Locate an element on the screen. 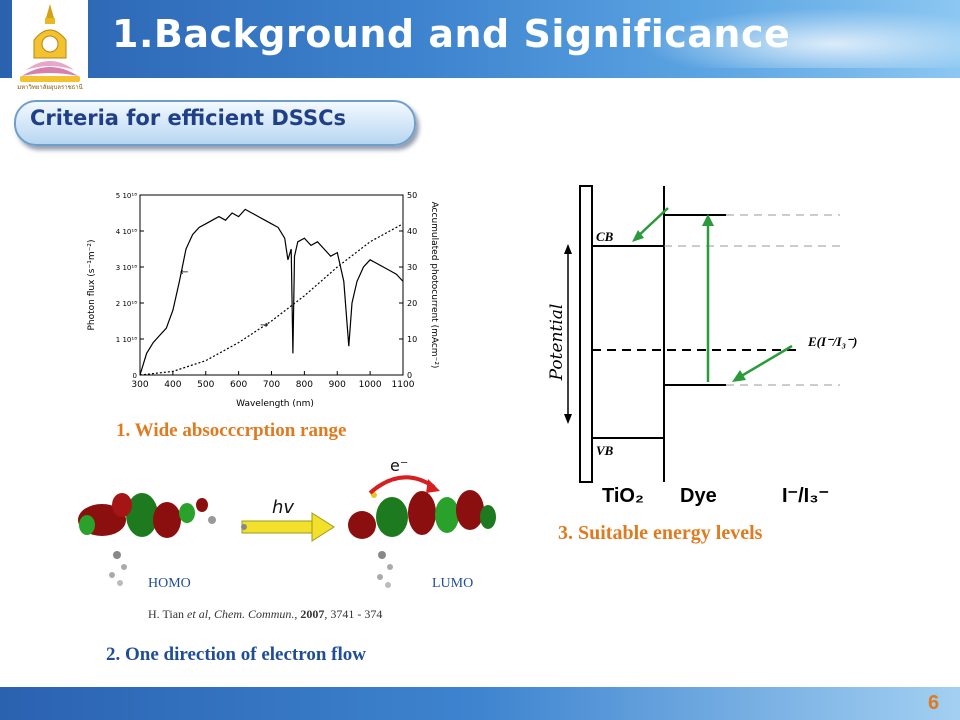  cb-label: CB is located at coordinates (605, 236).